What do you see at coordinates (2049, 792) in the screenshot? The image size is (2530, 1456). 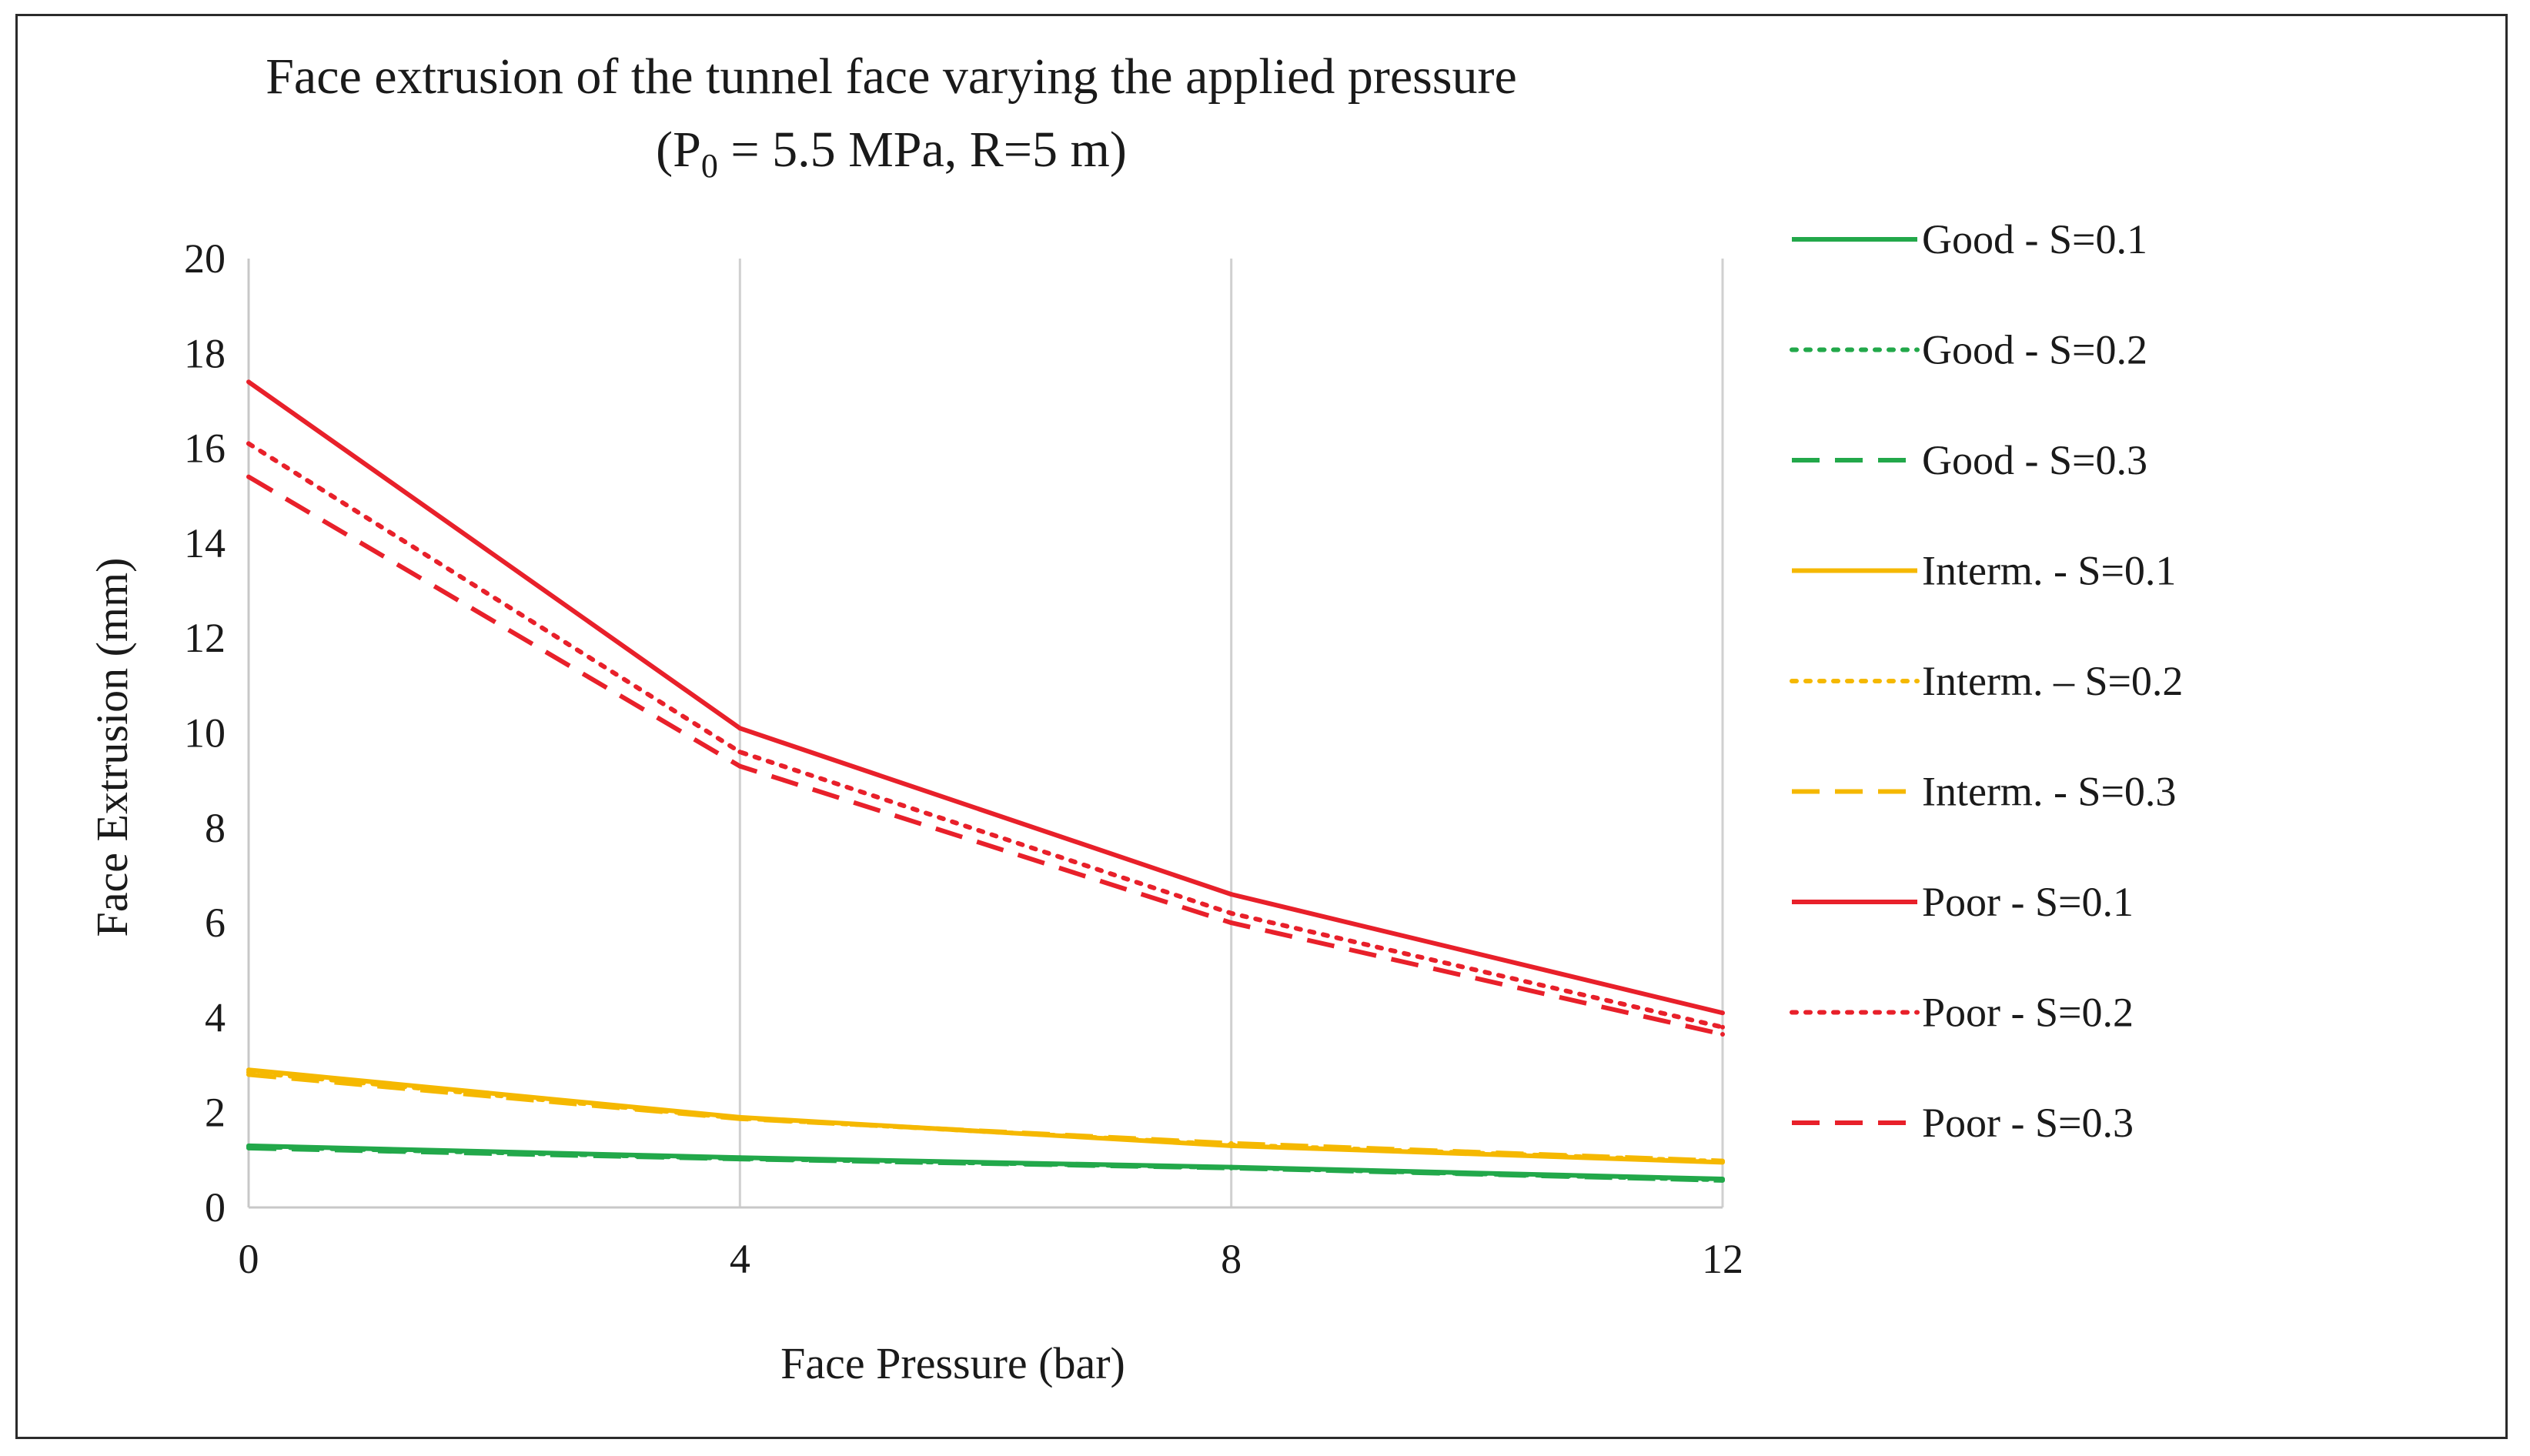 I see `legend-label: Interm. - S=0.3` at bounding box center [2049, 792].